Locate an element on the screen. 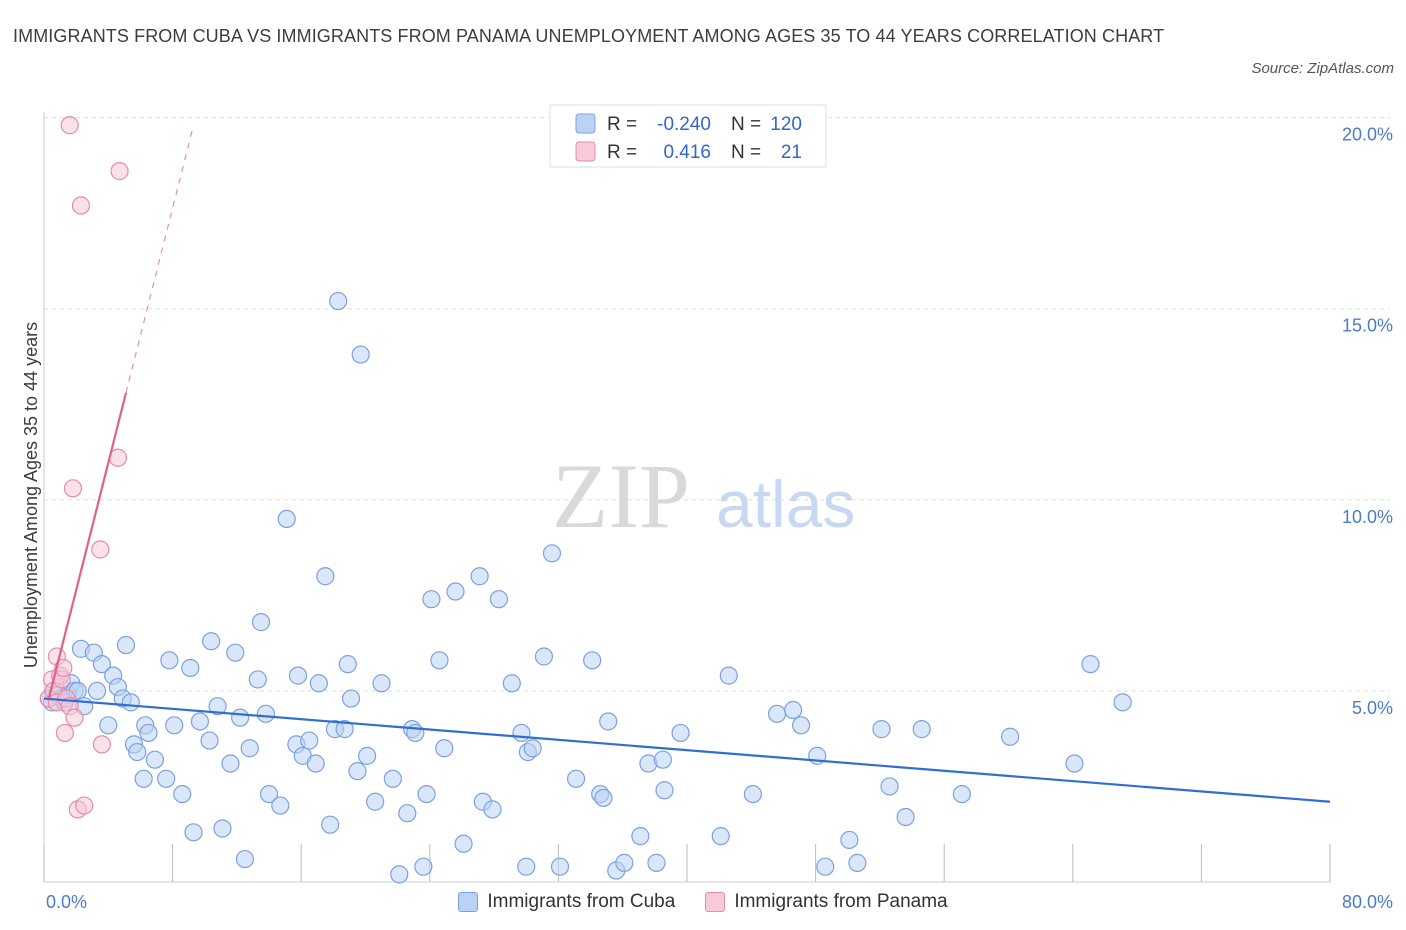 The image size is (1406, 930). legend-n-value-cuba: 120 is located at coordinates (786, 124).